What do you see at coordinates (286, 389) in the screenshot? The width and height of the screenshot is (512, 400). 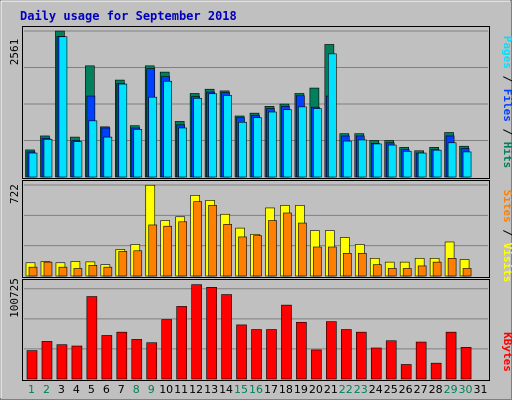 I see `x-tick-label-day-18: 18` at bounding box center [286, 389].